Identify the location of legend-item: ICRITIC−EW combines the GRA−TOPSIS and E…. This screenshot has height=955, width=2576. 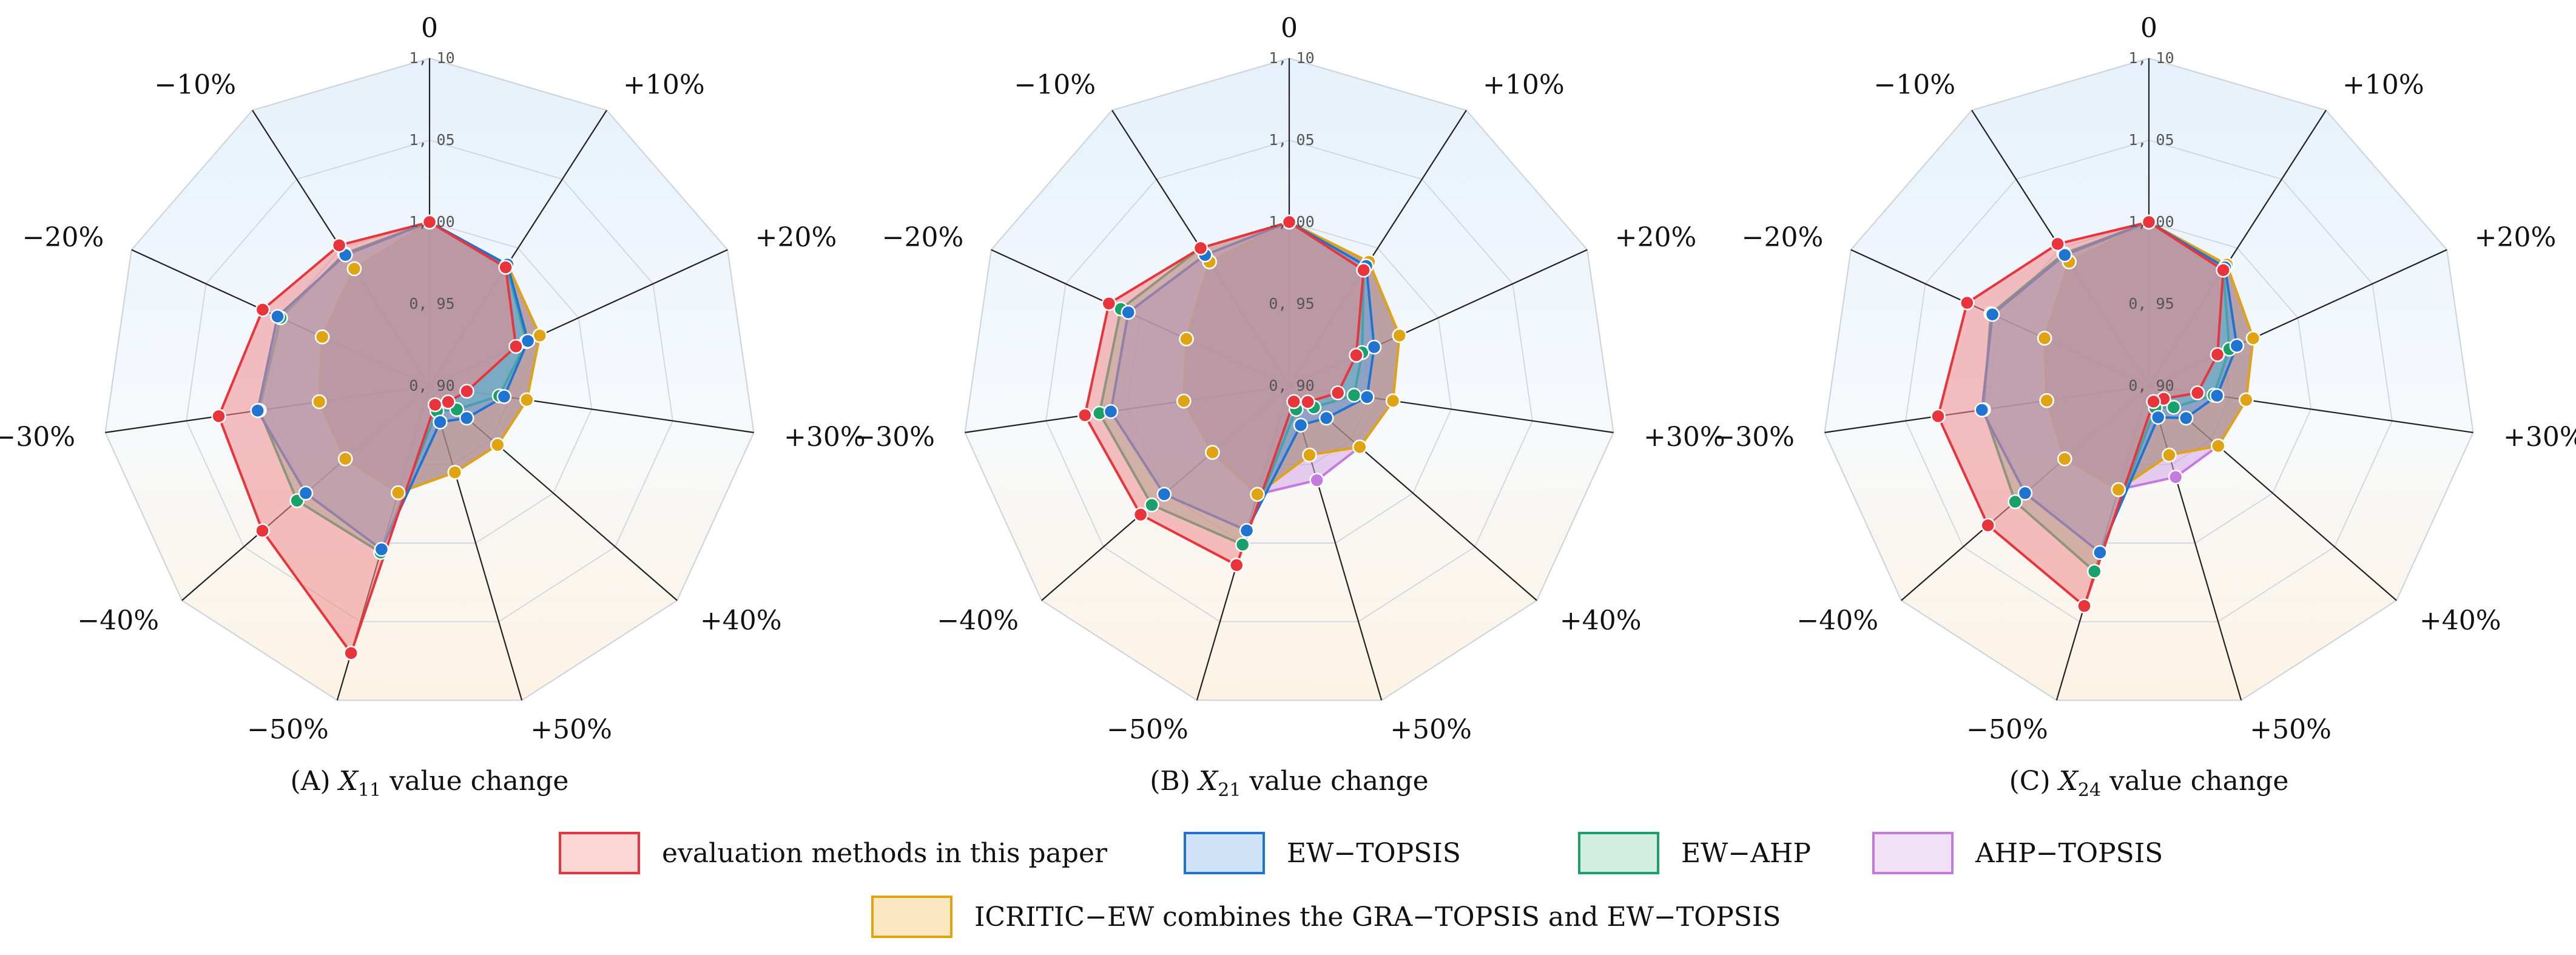
(1326, 917).